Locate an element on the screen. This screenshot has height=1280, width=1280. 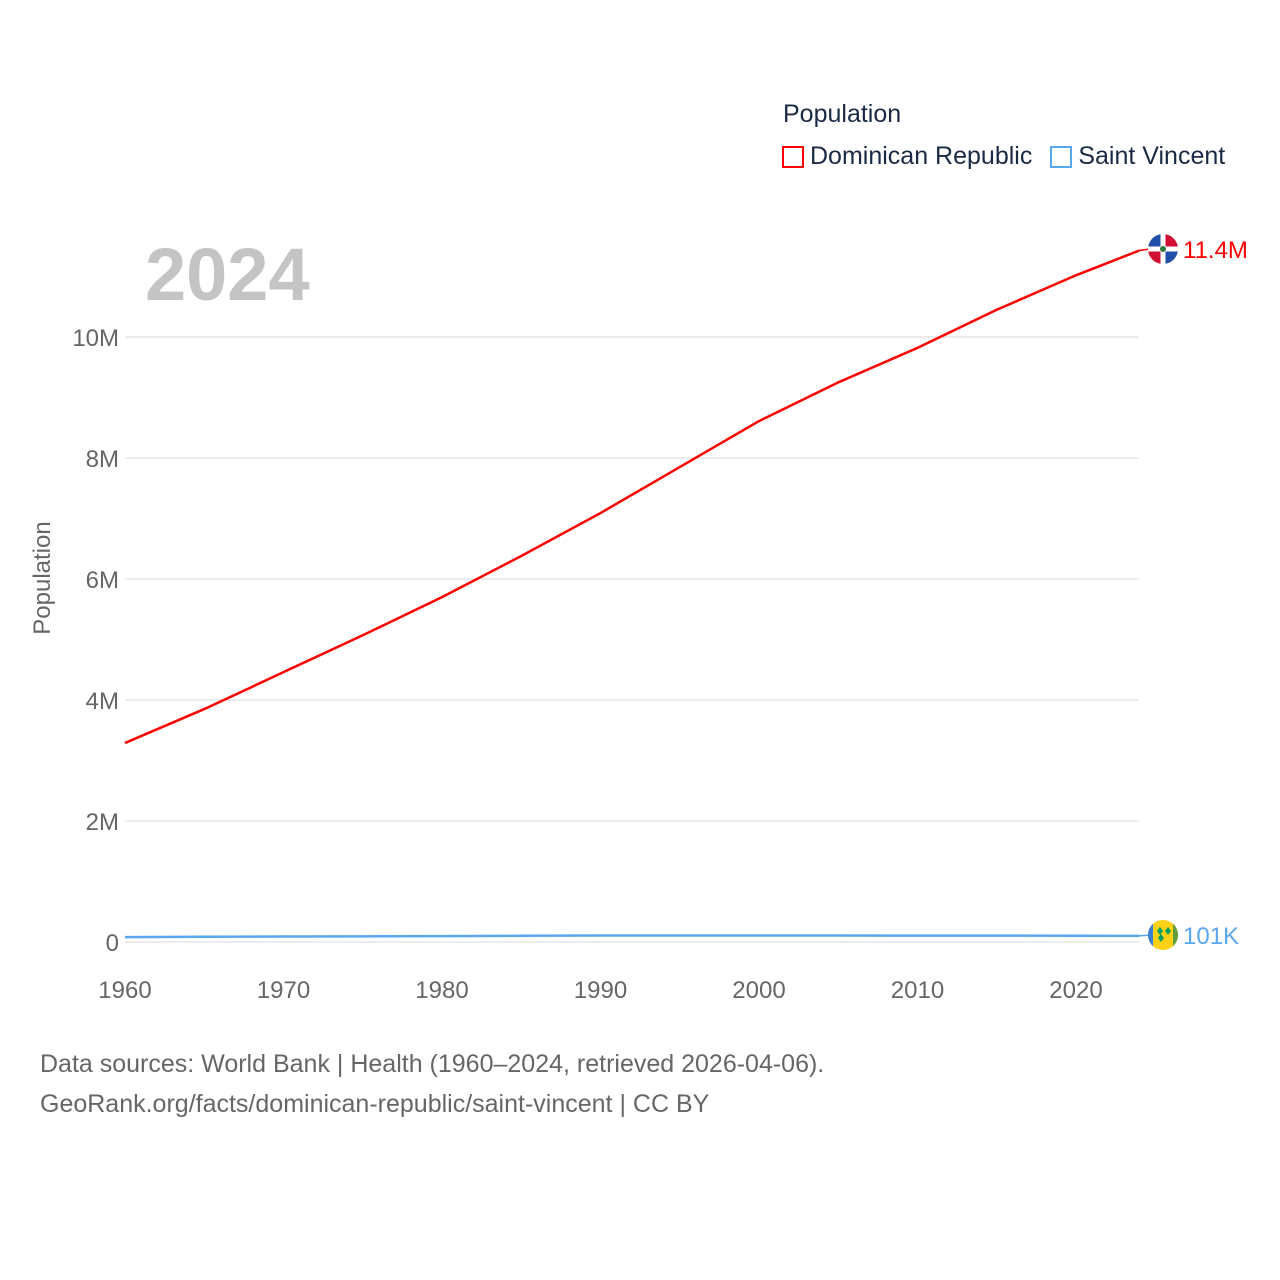
x-tick-label: 2010 is located at coordinates (917, 990).